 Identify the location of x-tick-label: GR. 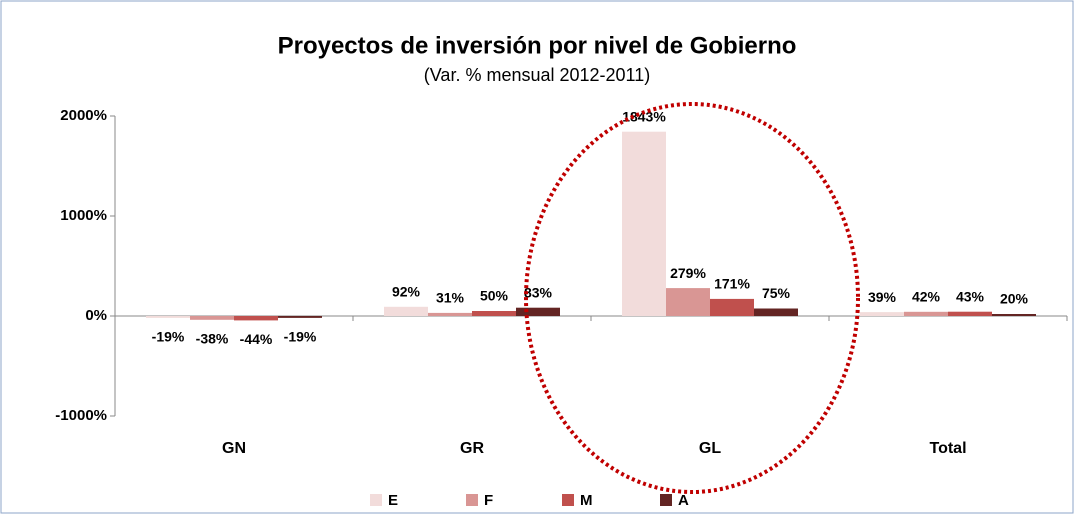
(472, 448).